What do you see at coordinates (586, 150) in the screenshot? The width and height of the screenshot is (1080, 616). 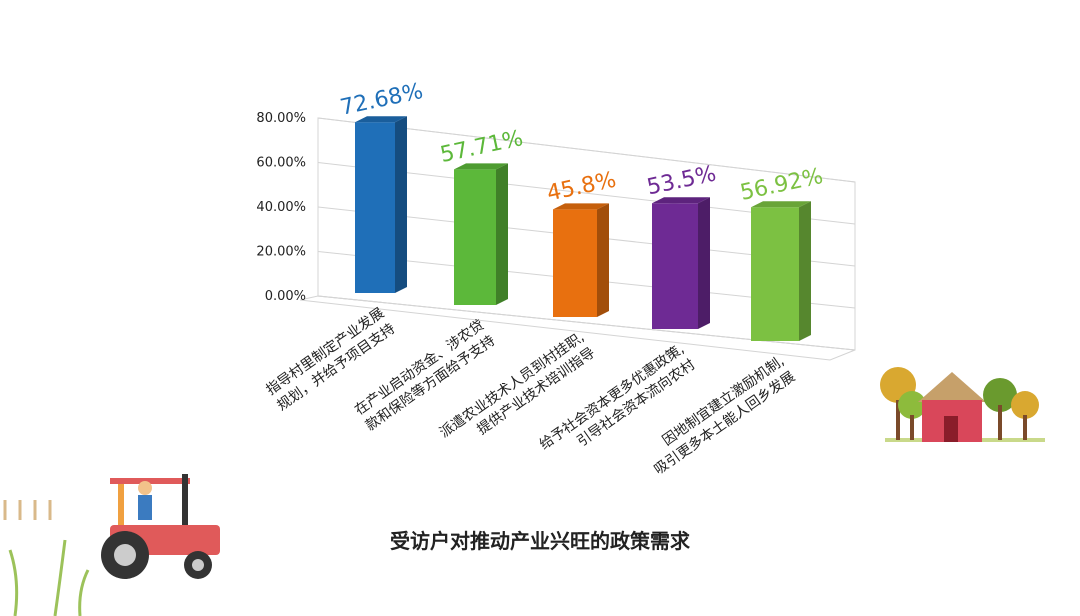 I see `grid-line` at bounding box center [586, 150].